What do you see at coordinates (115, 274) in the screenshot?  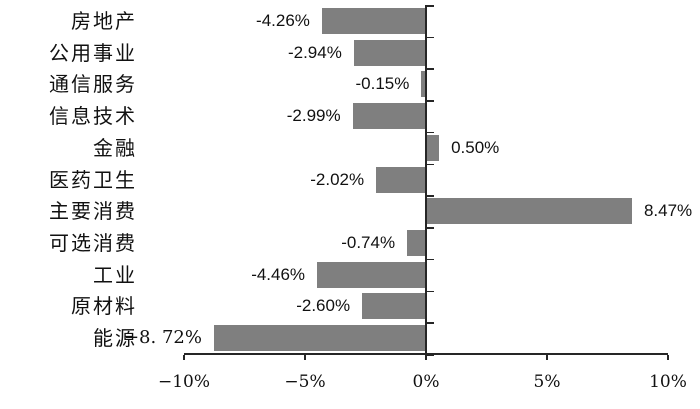 I see `category-label: 工业` at bounding box center [115, 274].